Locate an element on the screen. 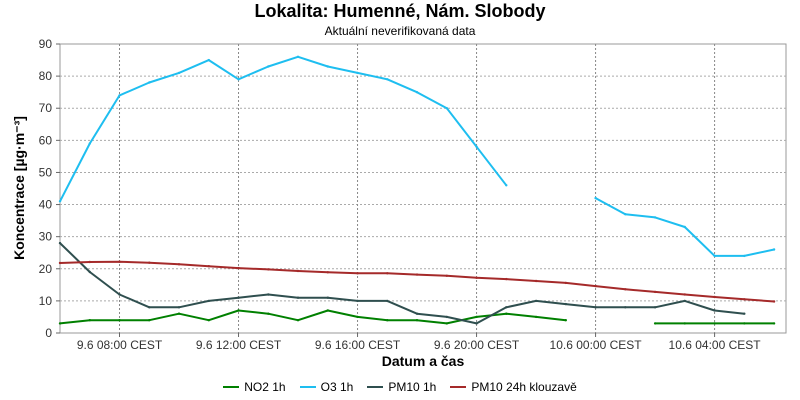 Image resolution: width=800 pixels, height=400 pixels. legend-item: NO2 1h is located at coordinates (254, 387).